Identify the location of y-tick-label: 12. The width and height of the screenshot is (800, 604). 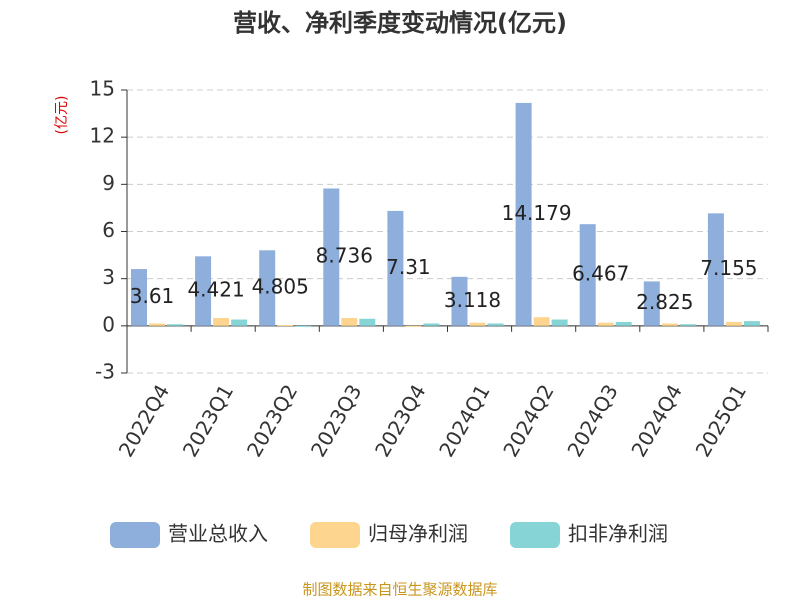
(102, 136).